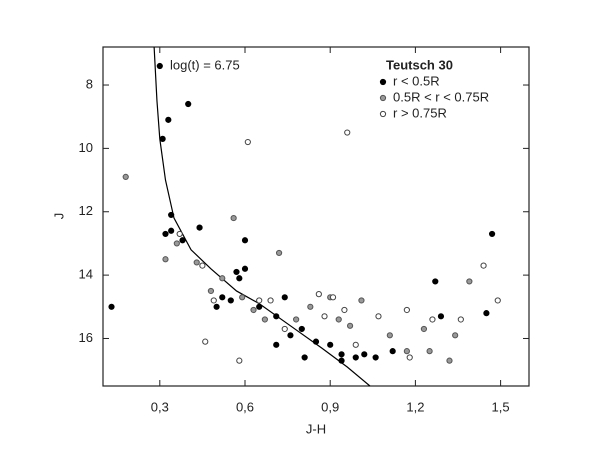 This screenshot has width=599, height=464. What do you see at coordinates (330, 406) in the screenshot?
I see `x-tick-label: 0,9` at bounding box center [330, 406].